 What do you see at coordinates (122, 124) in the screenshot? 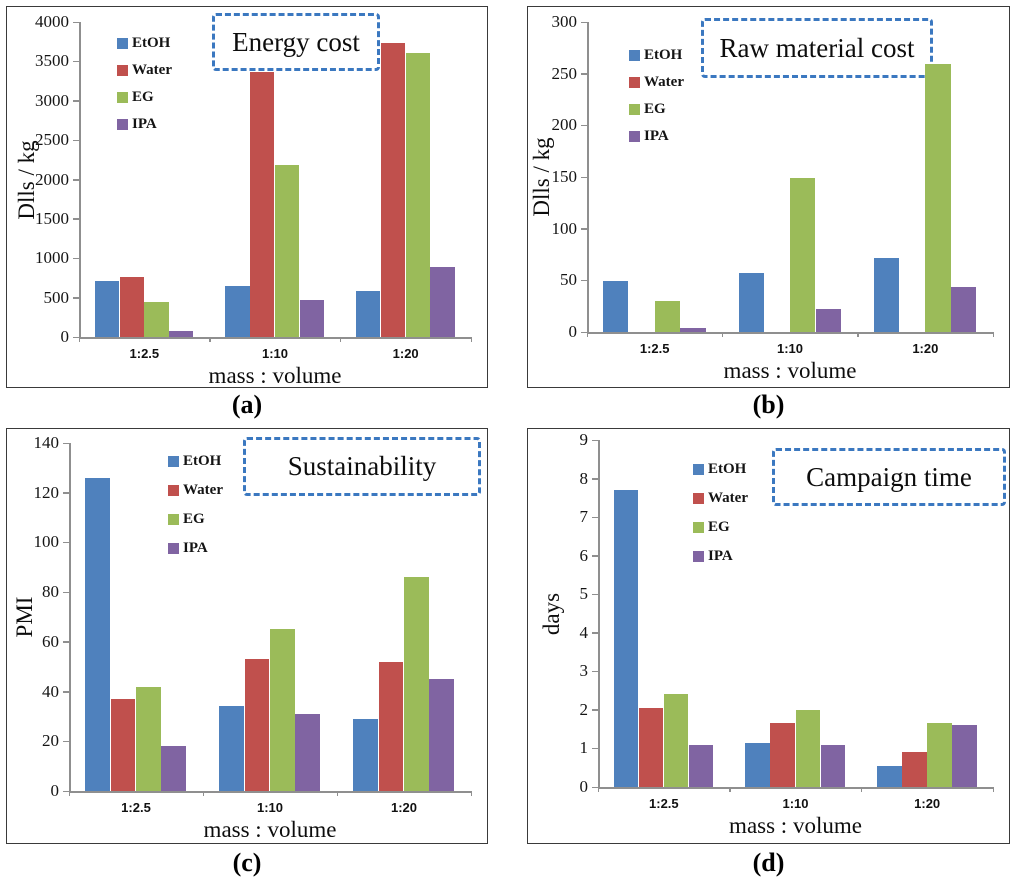
I see `legend-swatch-ipa` at bounding box center [122, 124].